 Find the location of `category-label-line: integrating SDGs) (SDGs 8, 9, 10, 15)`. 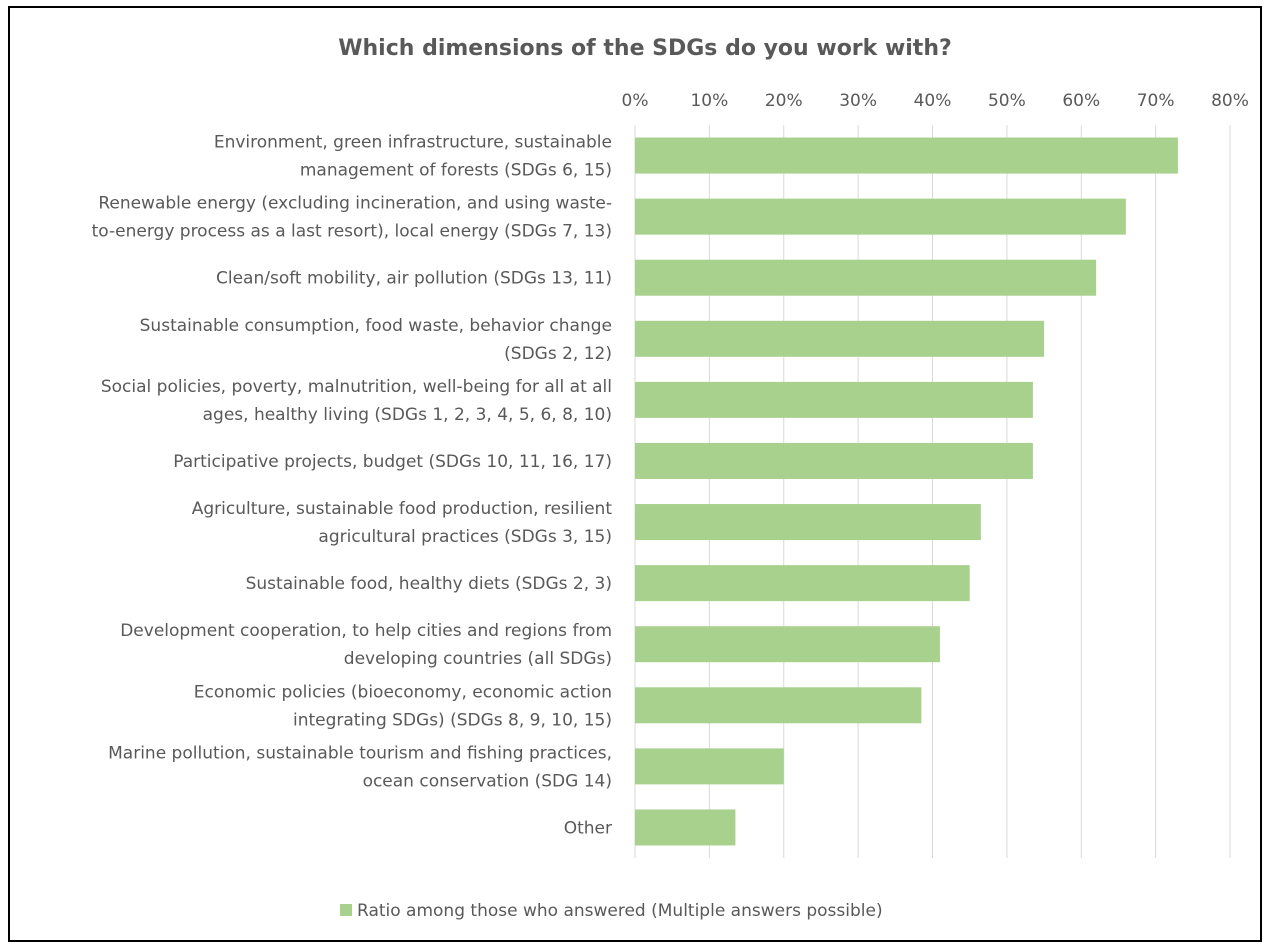

category-label-line: integrating SDGs) (SDGs 8, 9, 10, 15) is located at coordinates (452, 720).